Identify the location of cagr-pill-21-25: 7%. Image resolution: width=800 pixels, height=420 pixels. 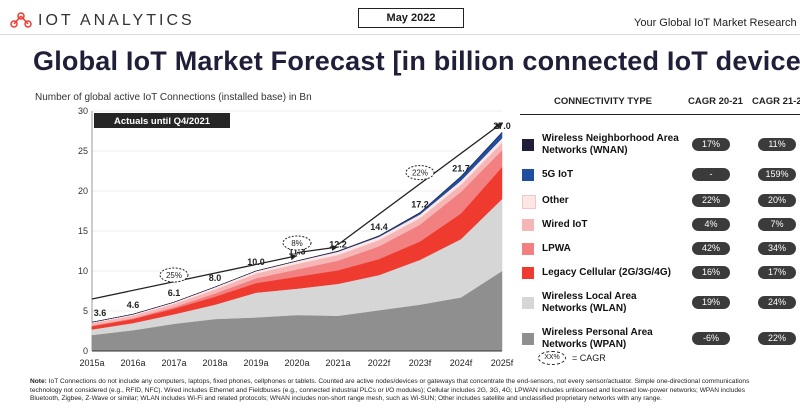
(777, 224).